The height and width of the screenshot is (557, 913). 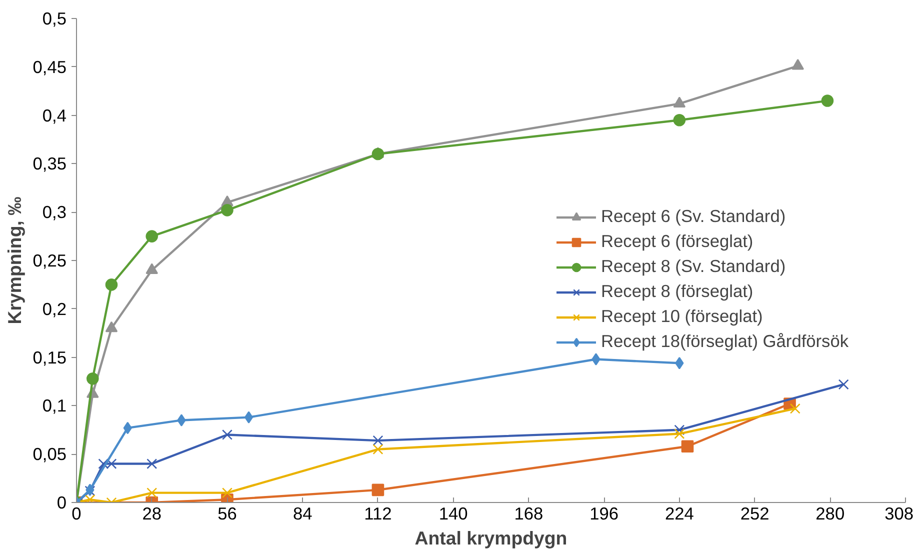 I want to click on x-tick-label: 168, so click(x=529, y=514).